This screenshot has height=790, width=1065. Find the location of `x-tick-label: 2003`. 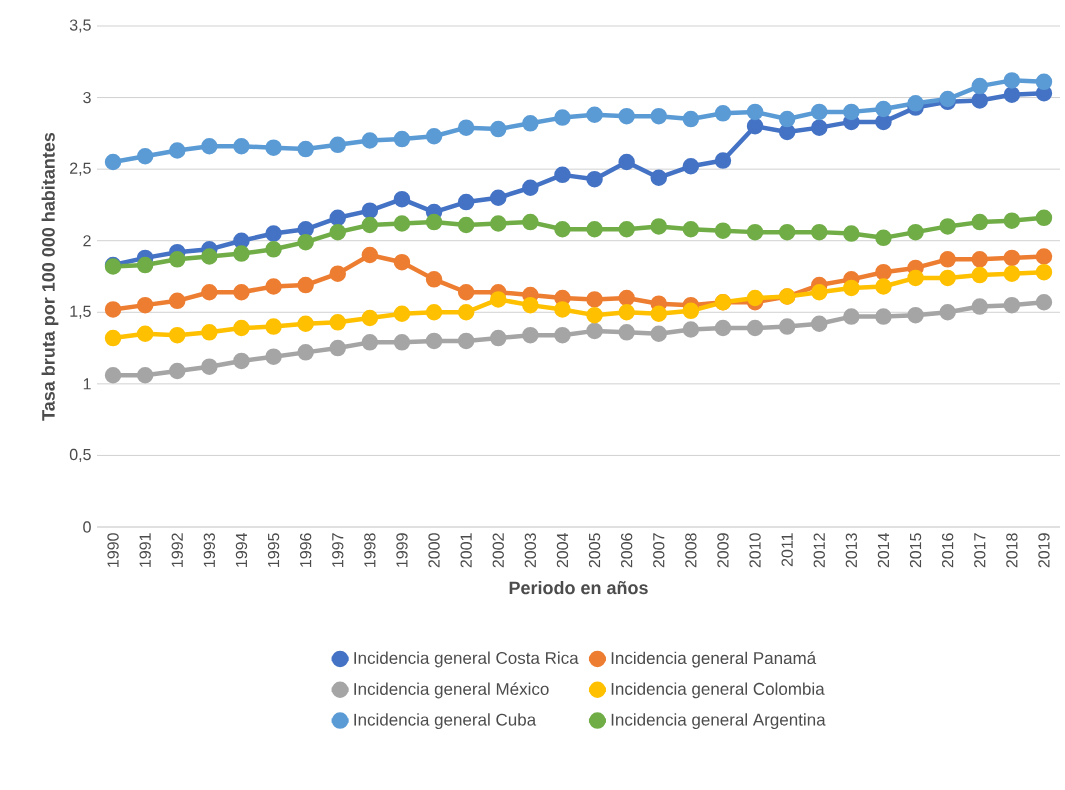

x-tick-label: 2003 is located at coordinates (530, 550).